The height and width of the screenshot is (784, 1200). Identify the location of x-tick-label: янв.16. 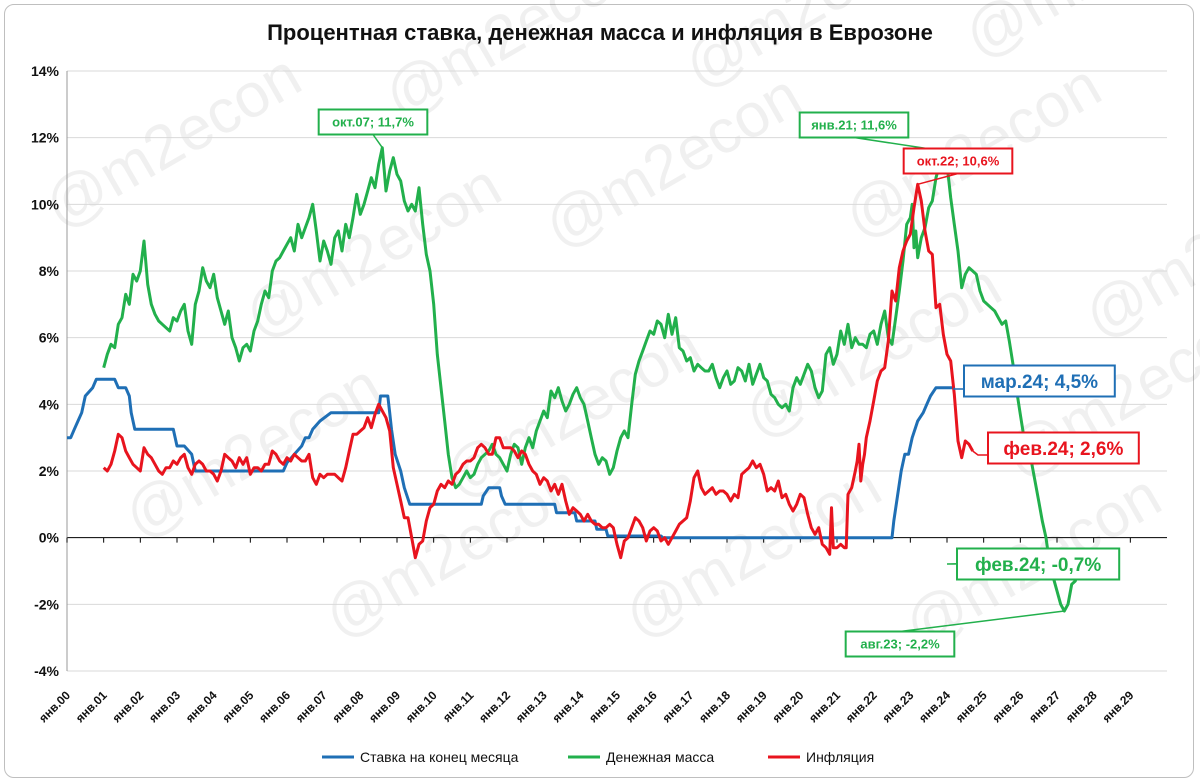
(641, 706).